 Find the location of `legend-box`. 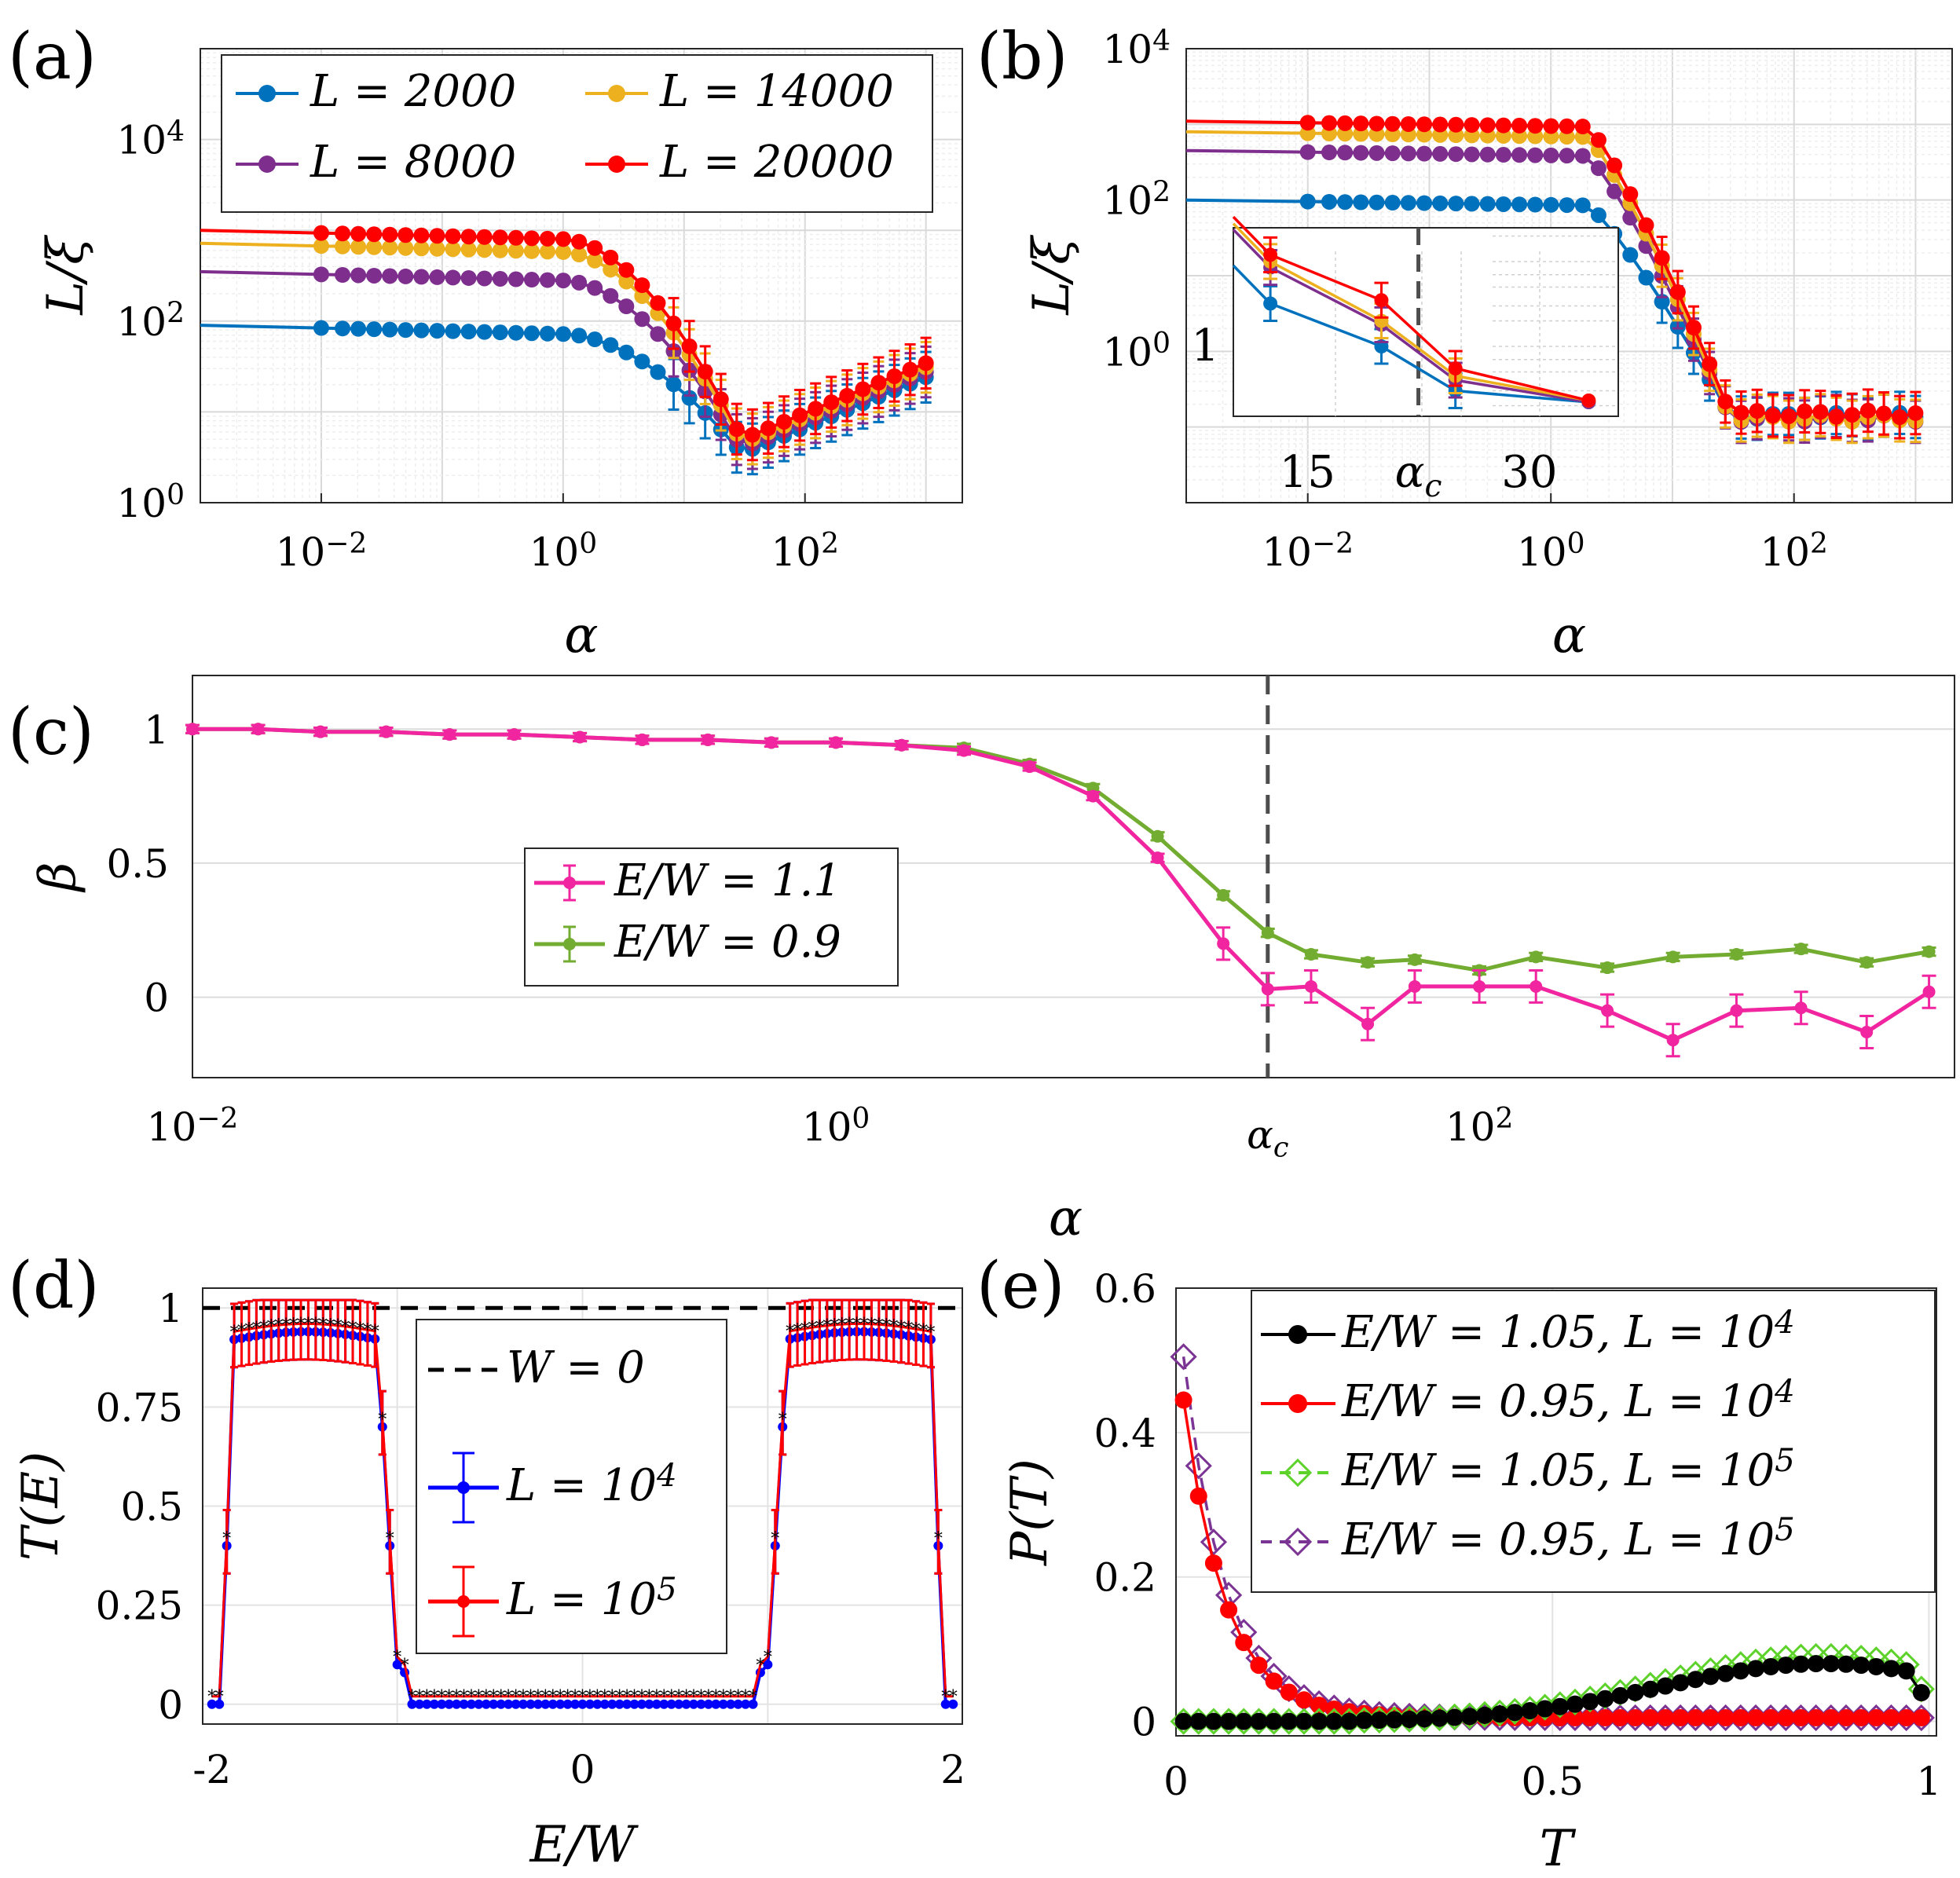

legend-box is located at coordinates (577, 133).